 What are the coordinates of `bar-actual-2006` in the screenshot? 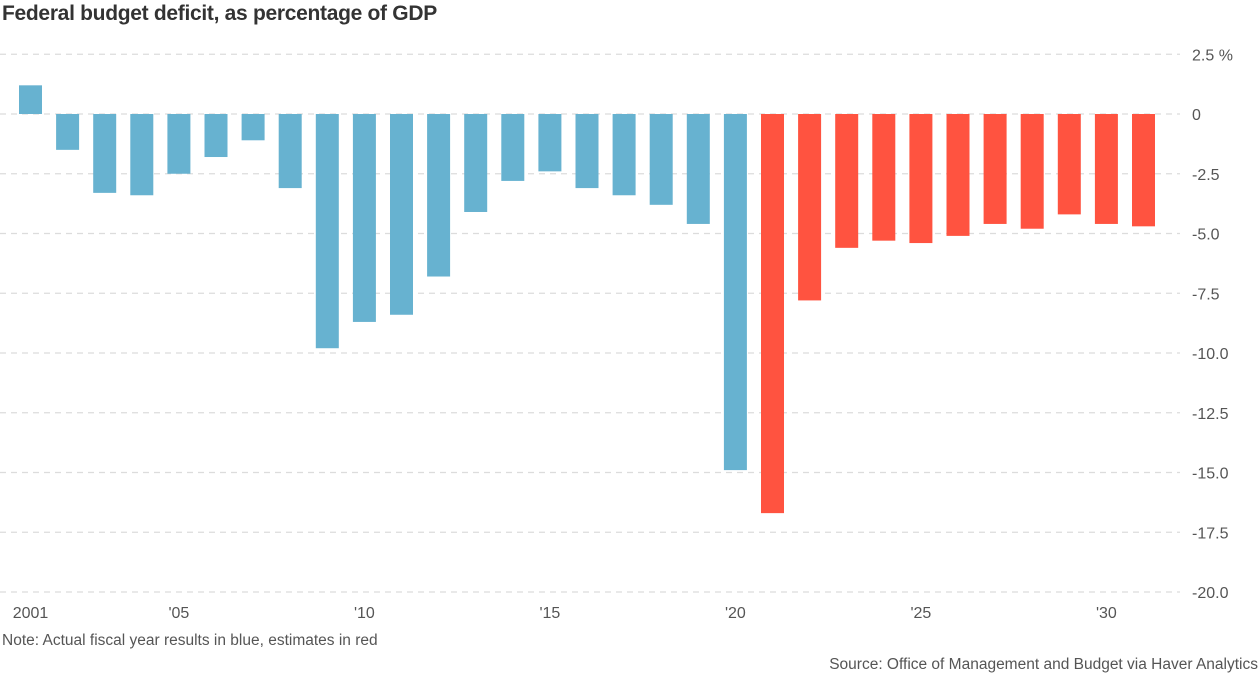 It's located at (216, 136).